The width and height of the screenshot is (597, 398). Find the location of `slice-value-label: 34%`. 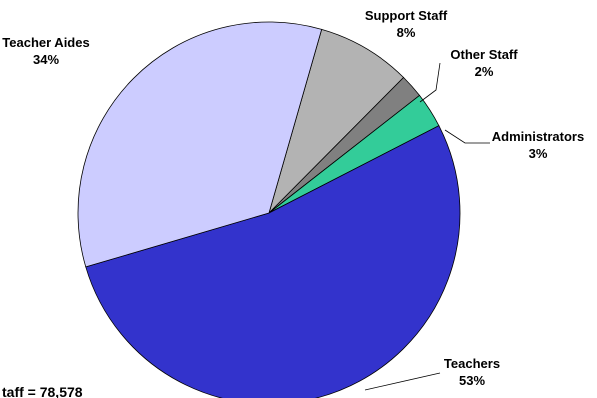

slice-value-label: 34% is located at coordinates (46, 59).